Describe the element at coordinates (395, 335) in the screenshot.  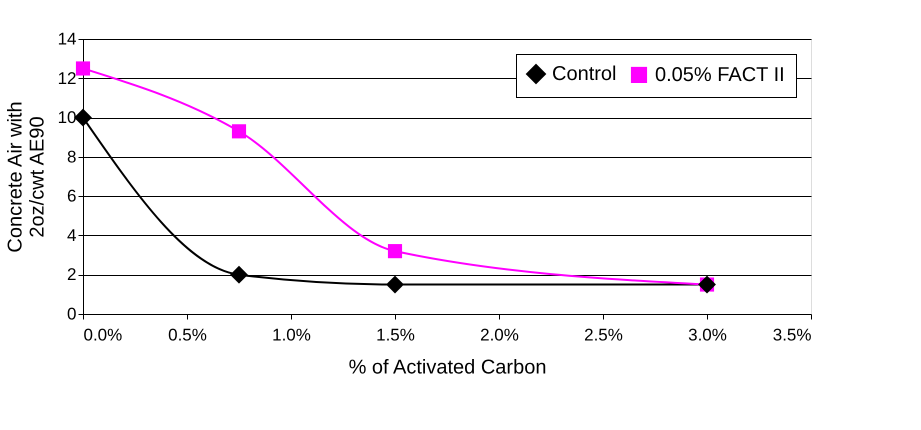
I see `x-tick-label: 1.5%` at that location.